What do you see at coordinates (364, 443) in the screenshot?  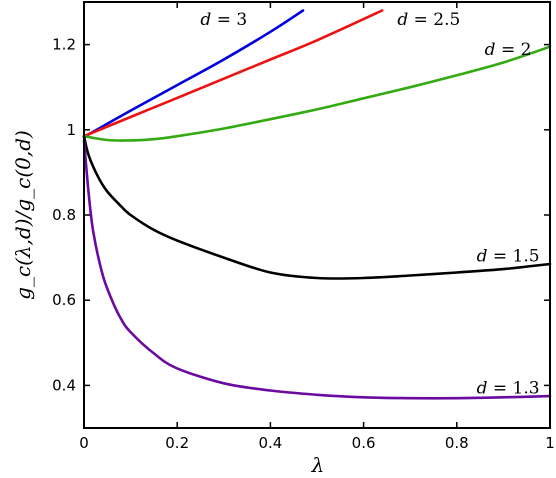 I see `x-tick-label: 0.6` at bounding box center [364, 443].